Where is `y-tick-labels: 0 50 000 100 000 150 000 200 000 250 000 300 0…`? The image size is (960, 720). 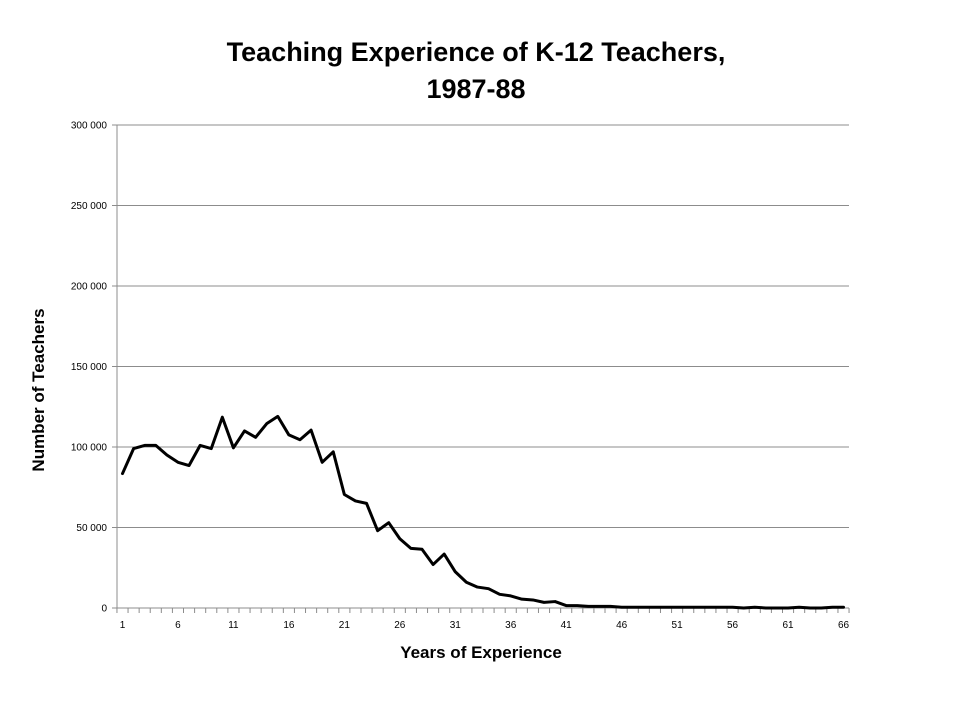
y-tick-labels: 0 50 000 100 000 150 000 200 000 250 000 300 0… is located at coordinates (89, 368).